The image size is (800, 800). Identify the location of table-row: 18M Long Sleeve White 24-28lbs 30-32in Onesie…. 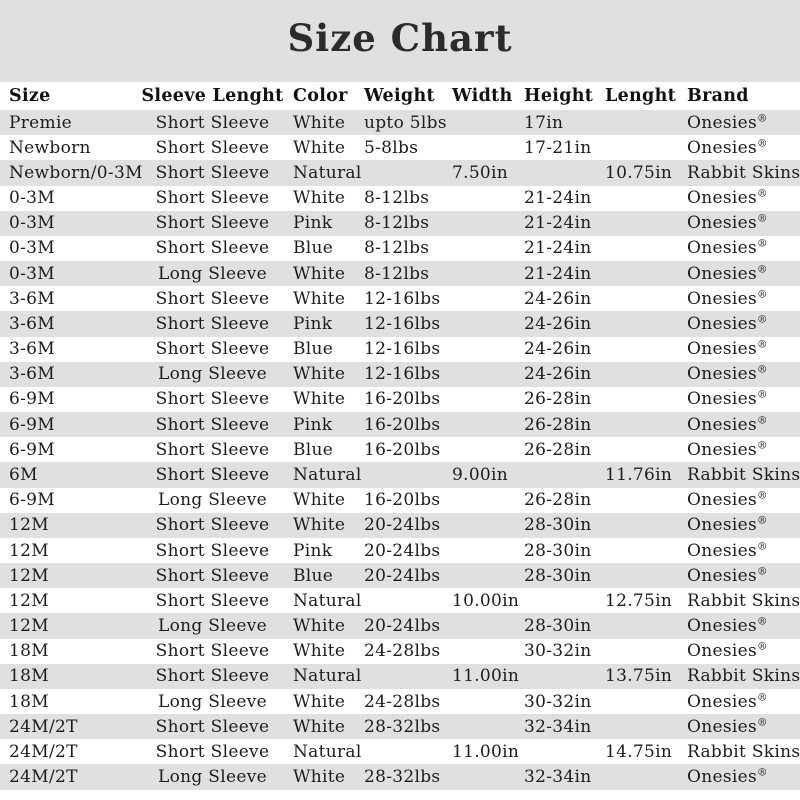
(400, 701).